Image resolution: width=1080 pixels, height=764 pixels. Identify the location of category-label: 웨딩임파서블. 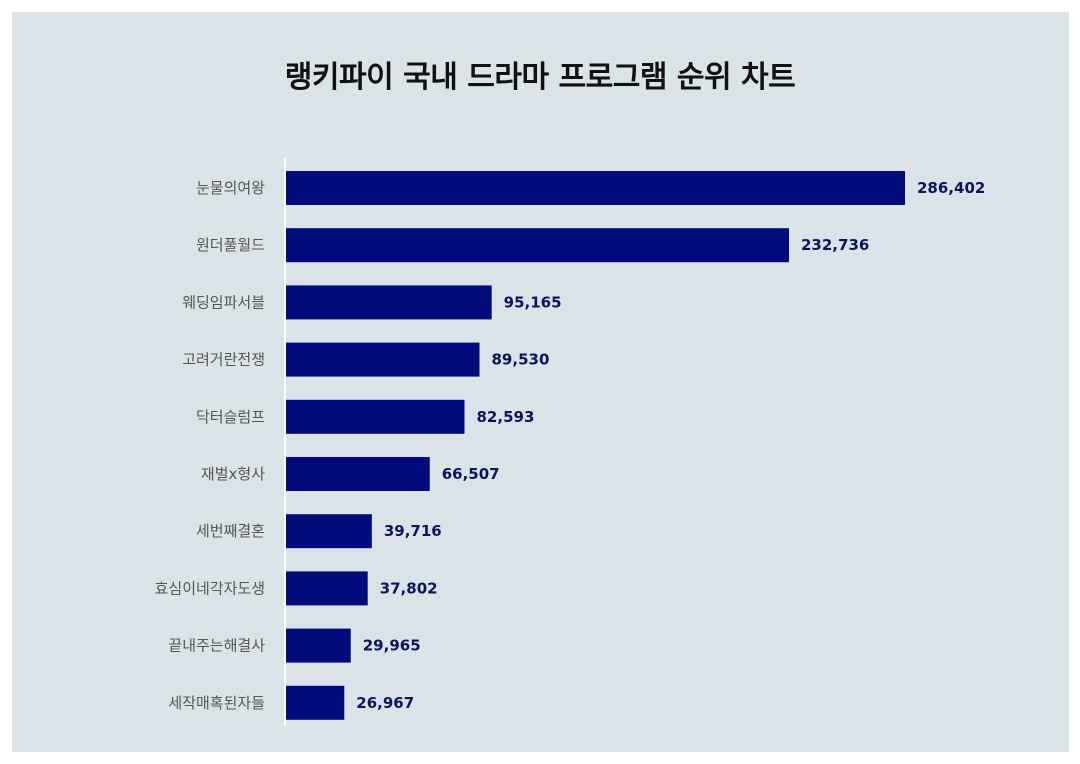
(223, 302).